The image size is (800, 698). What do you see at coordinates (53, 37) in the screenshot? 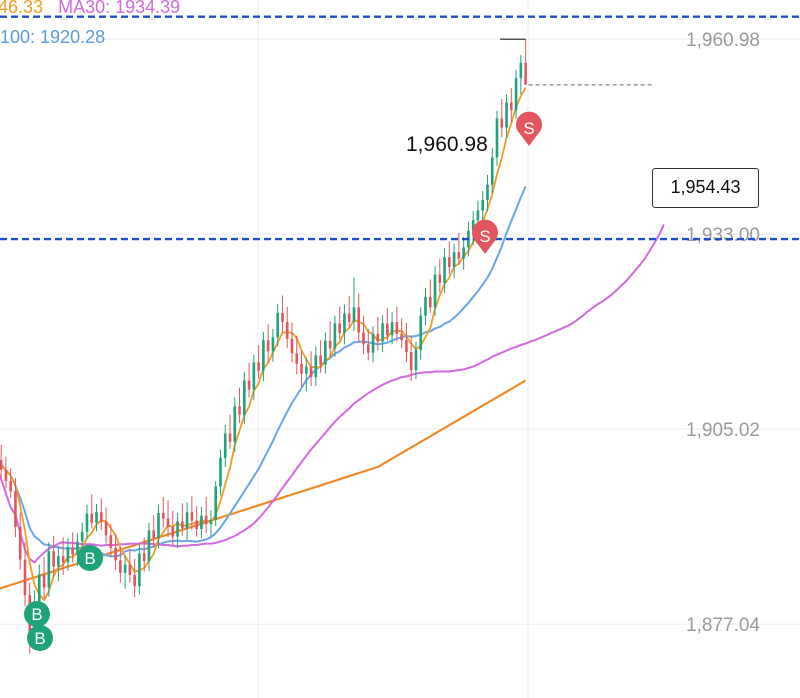
I see `ma100-value: 100: 1920.28` at bounding box center [53, 37].